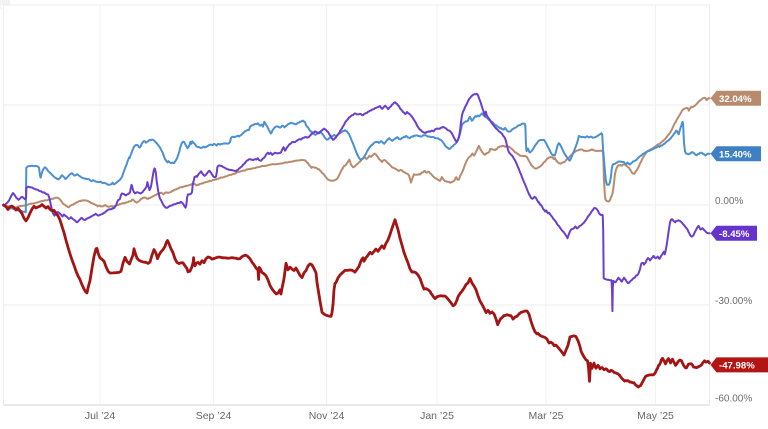 This screenshot has height=429, width=768. What do you see at coordinates (734, 234) in the screenshot?
I see `svg-text: -8.45%` at bounding box center [734, 234].